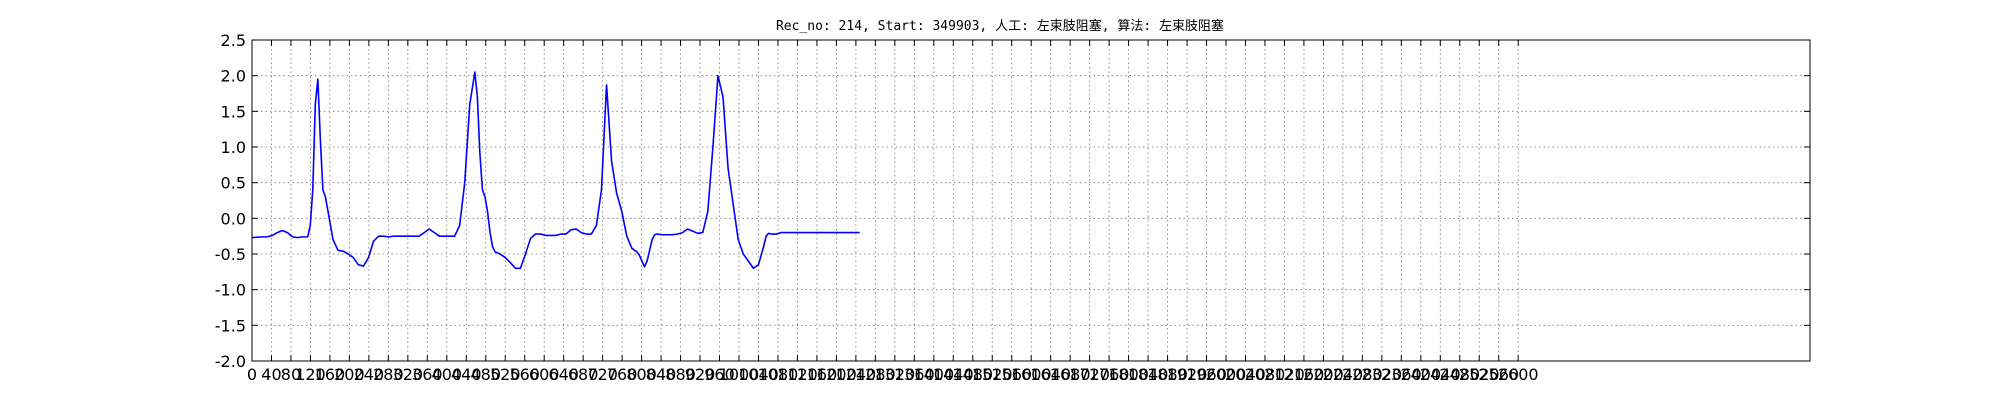  I want to click on x-tick-label: 1520, so click(992, 374).